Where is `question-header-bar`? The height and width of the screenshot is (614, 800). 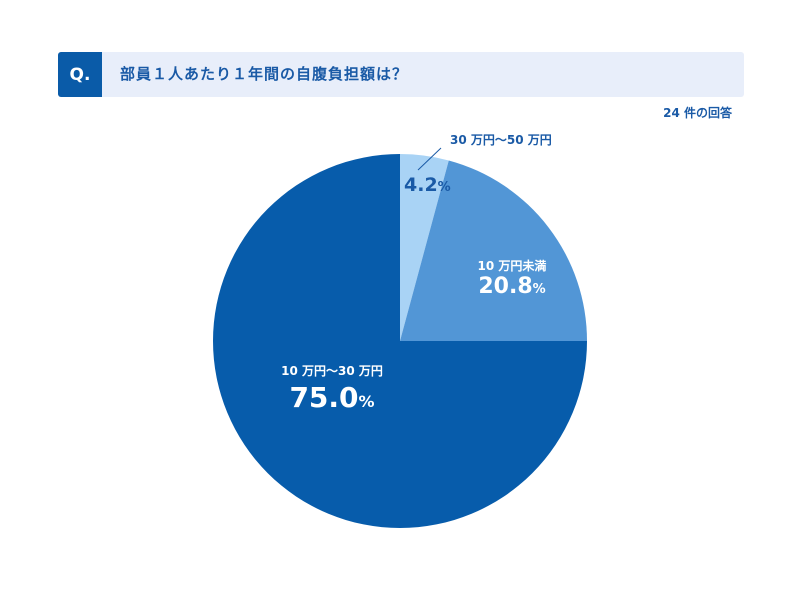
question-header-bar is located at coordinates (401, 74).